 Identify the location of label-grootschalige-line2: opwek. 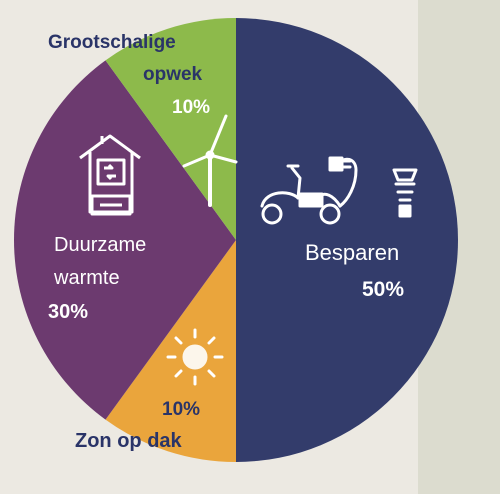
(173, 74).